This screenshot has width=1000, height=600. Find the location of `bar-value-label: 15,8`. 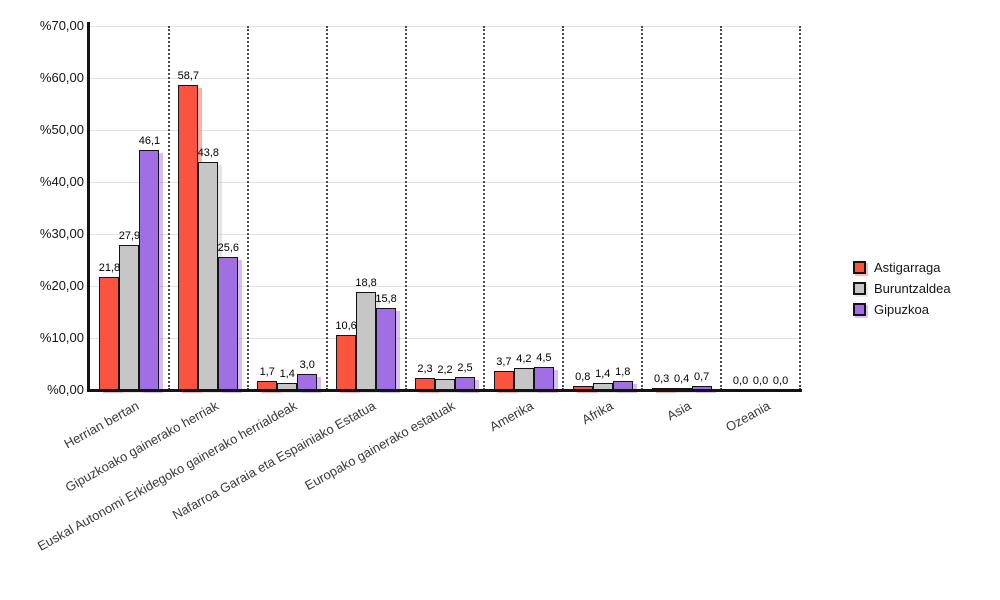

bar-value-label: 15,8 is located at coordinates (386, 298).